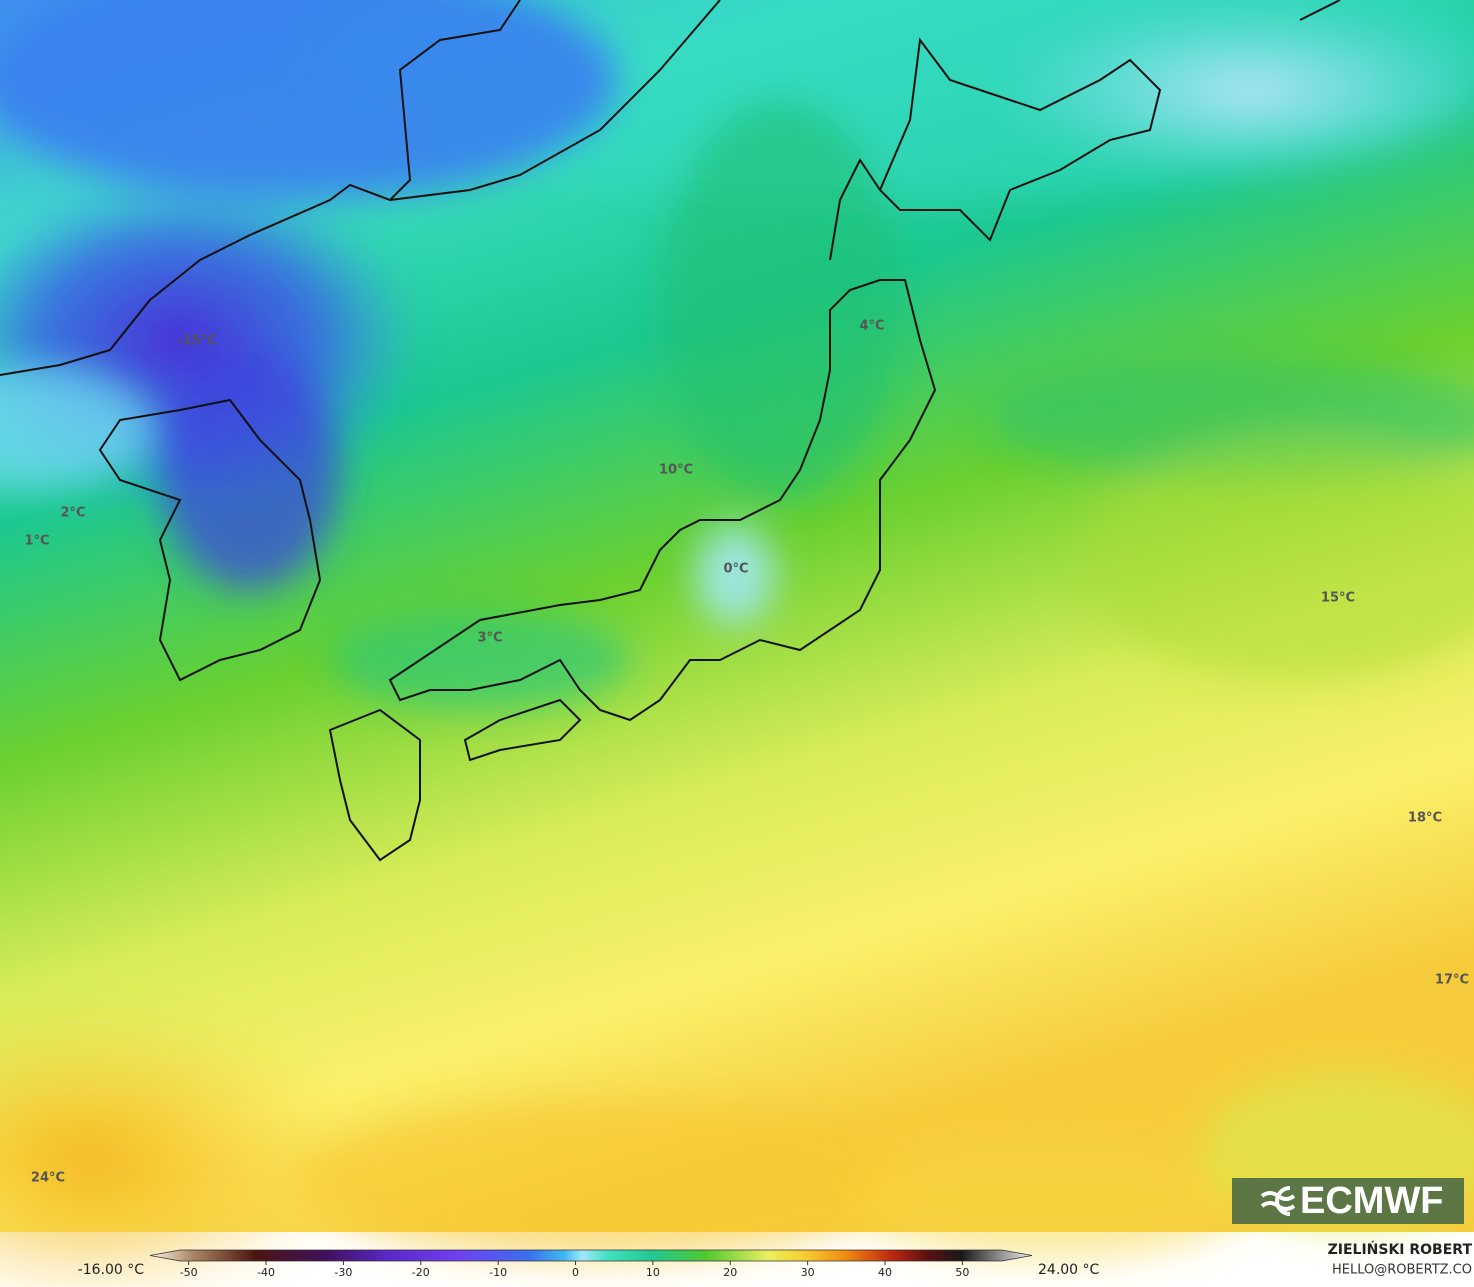 The height and width of the screenshot is (1287, 1474). Describe the element at coordinates (498, 1272) in the screenshot. I see `legend-tick-label: -10` at that location.